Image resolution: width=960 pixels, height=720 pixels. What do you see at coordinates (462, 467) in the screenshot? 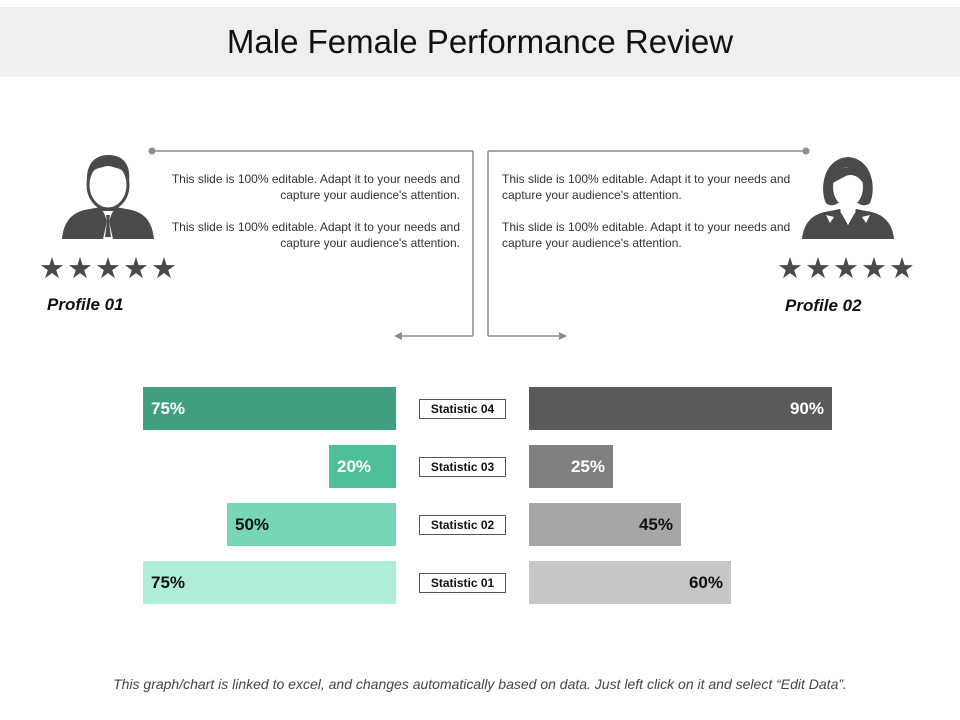
I see `category-label: Statistic 03` at bounding box center [462, 467].